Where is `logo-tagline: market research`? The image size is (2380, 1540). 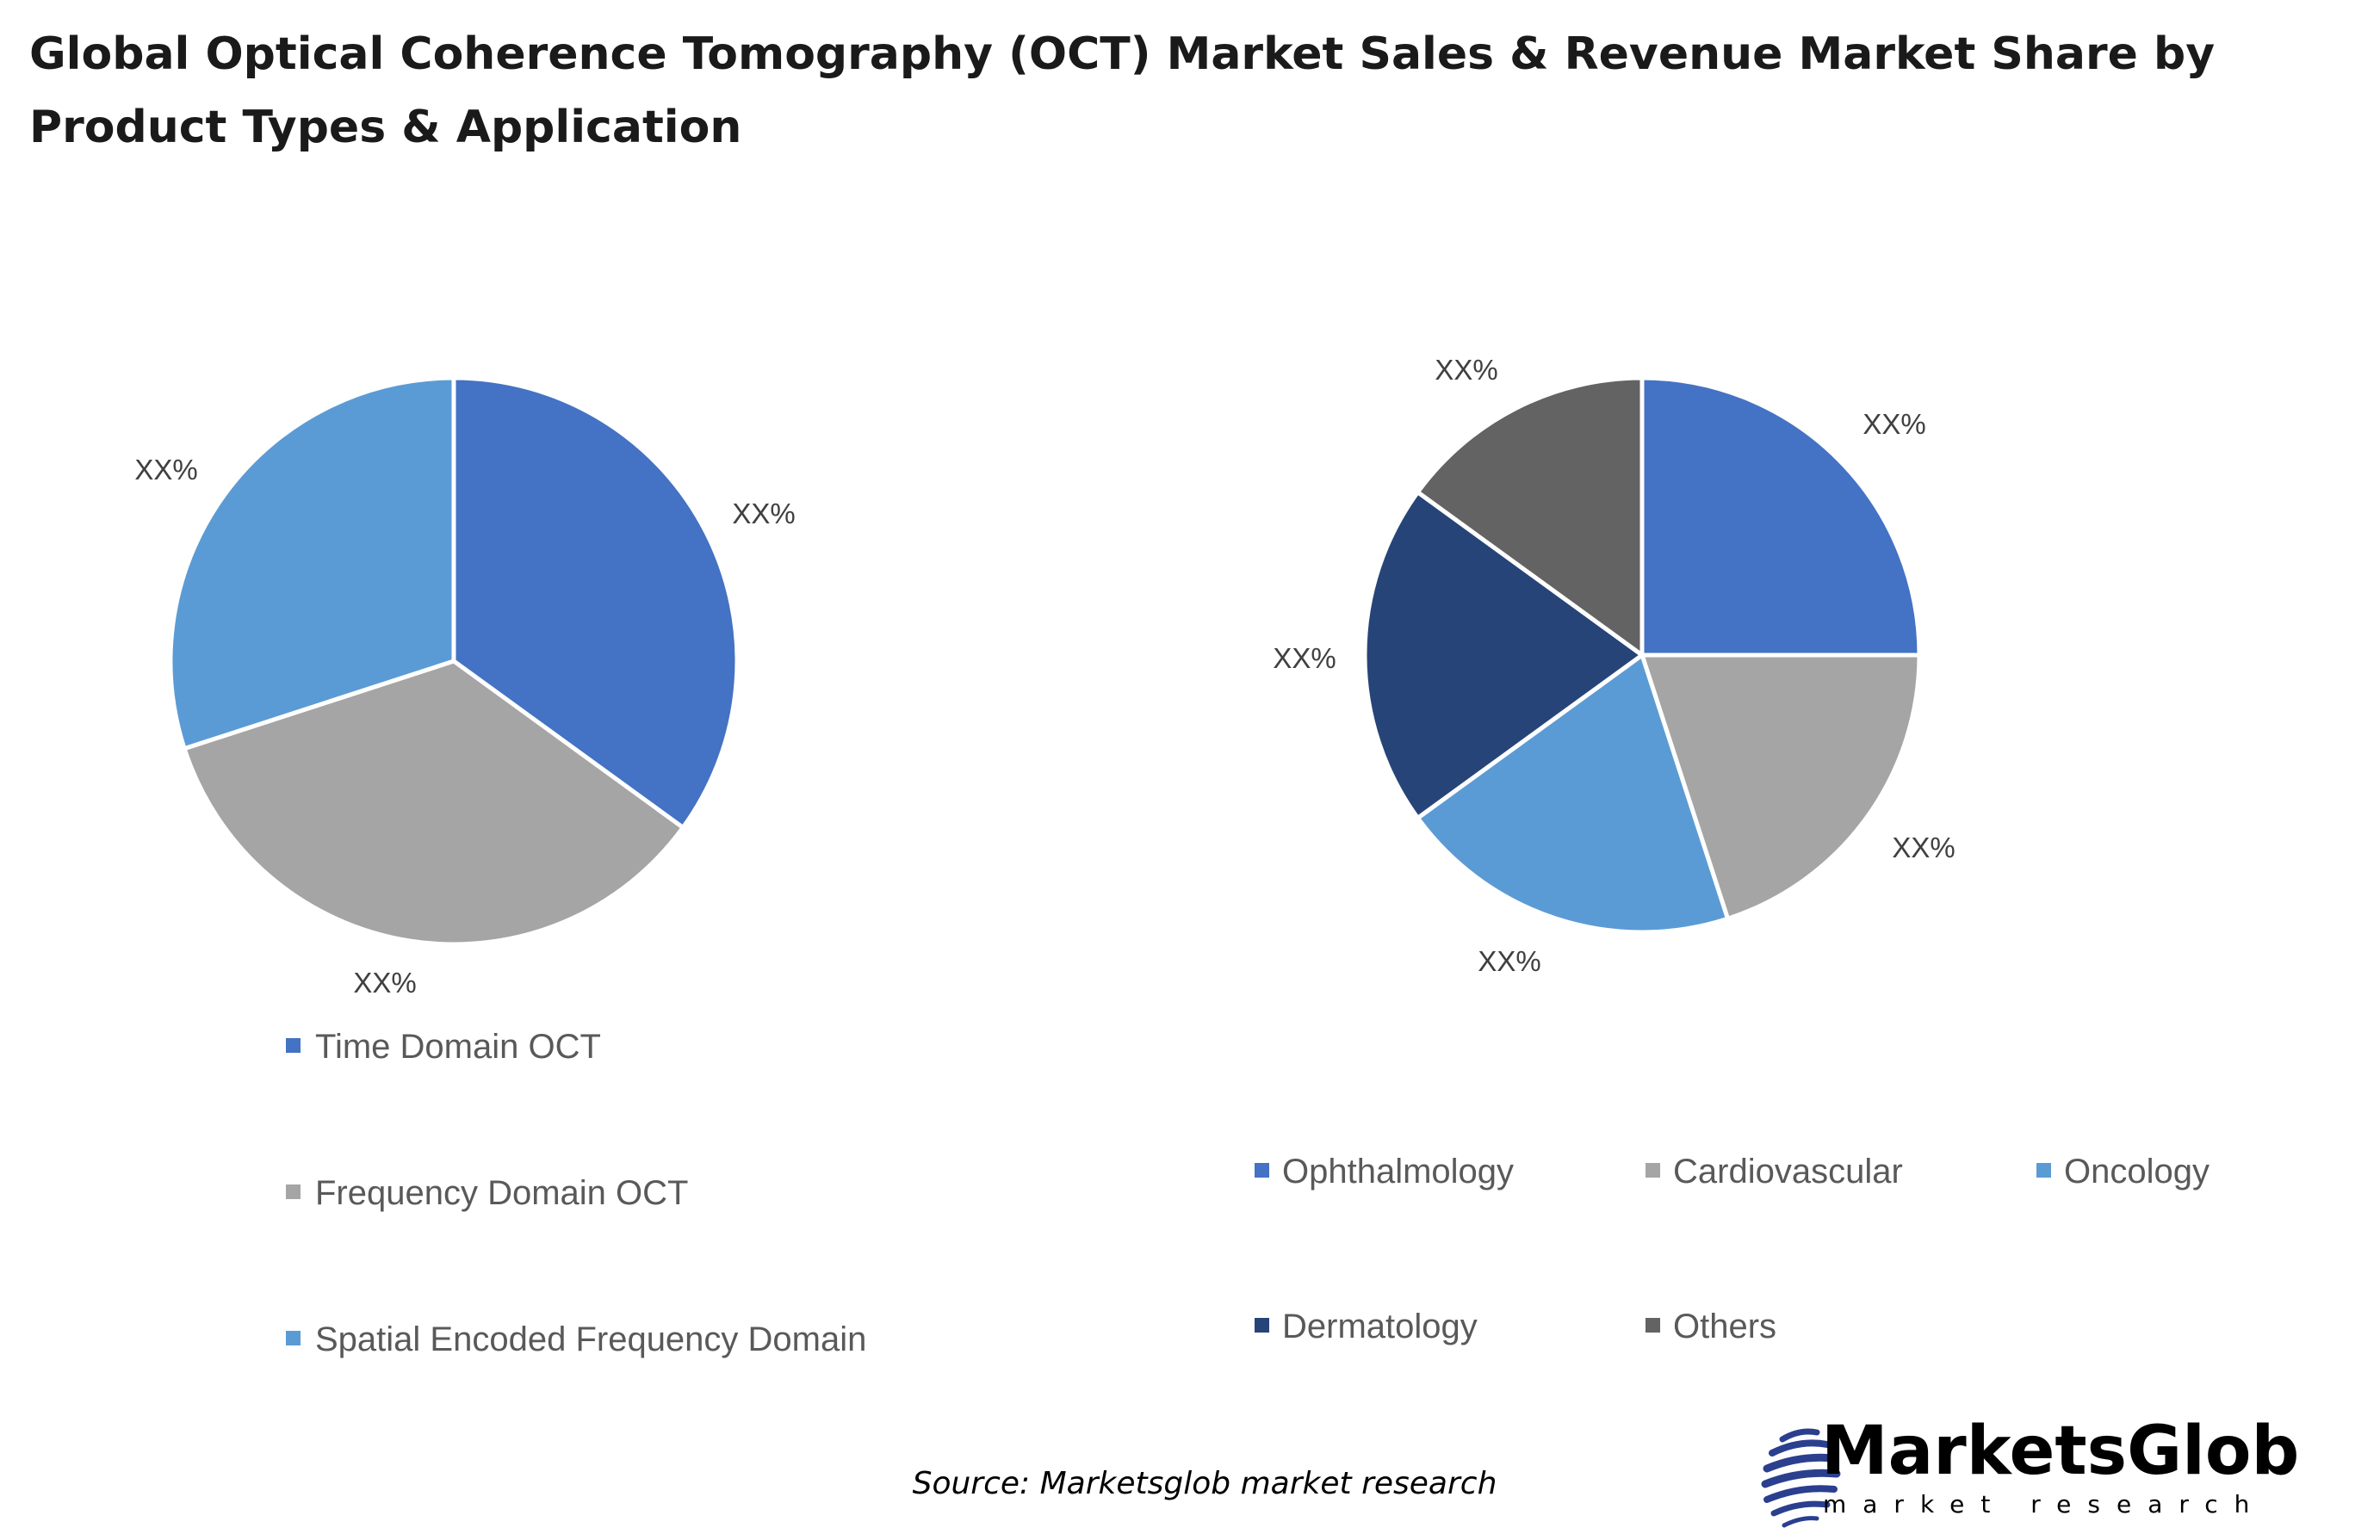 logo-tagline: market research is located at coordinates (2044, 1504).